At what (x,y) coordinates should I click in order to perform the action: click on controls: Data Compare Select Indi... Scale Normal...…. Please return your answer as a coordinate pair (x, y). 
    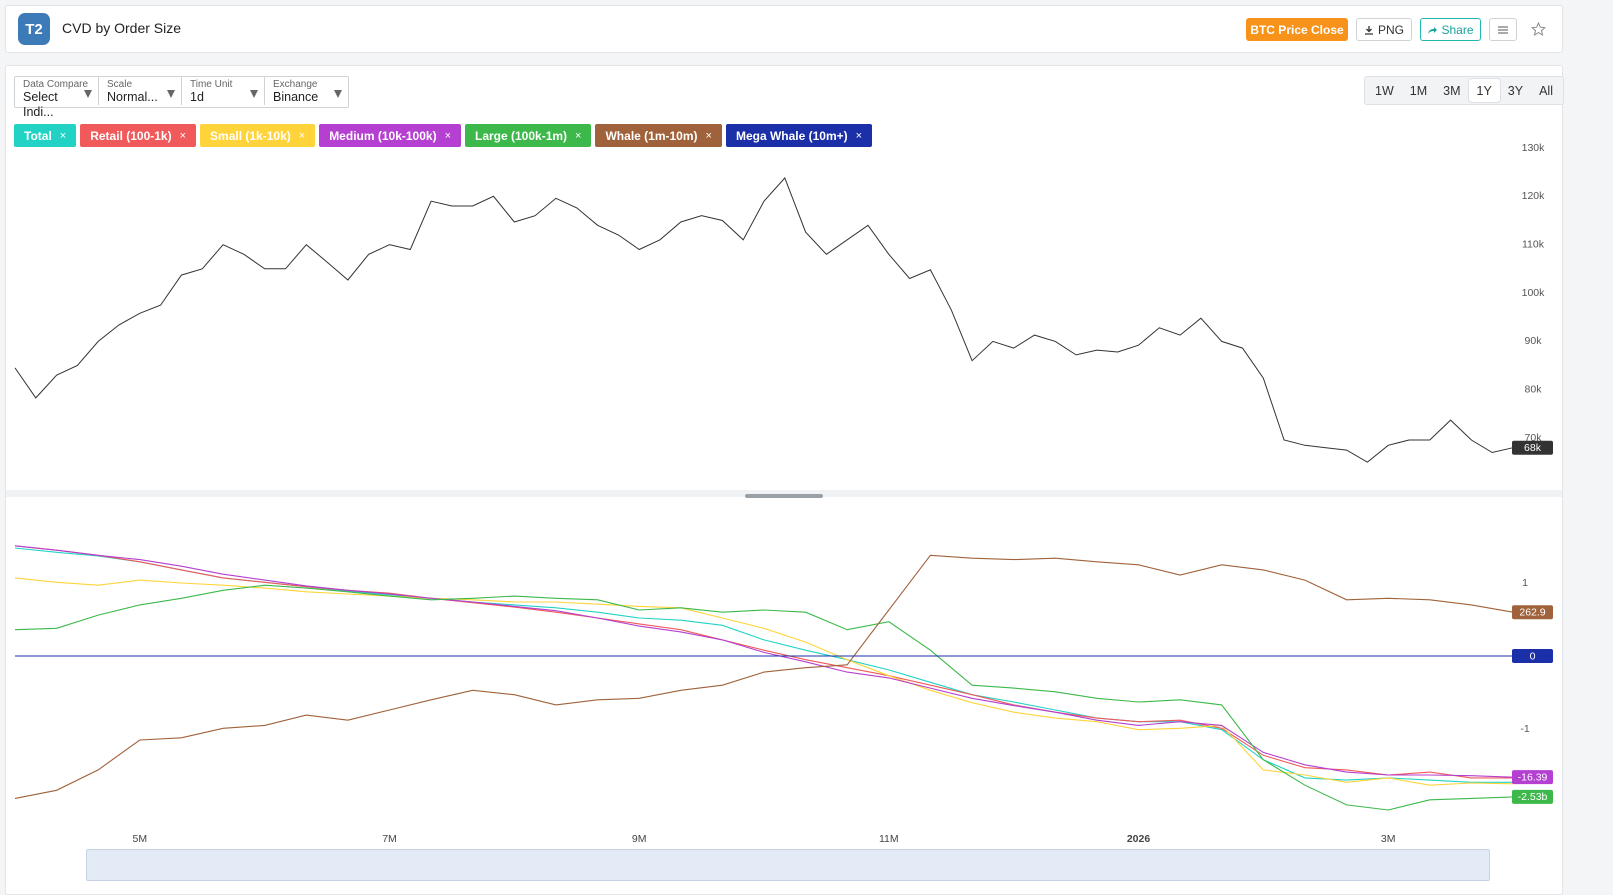
    Looking at the image, I should click on (181, 97).